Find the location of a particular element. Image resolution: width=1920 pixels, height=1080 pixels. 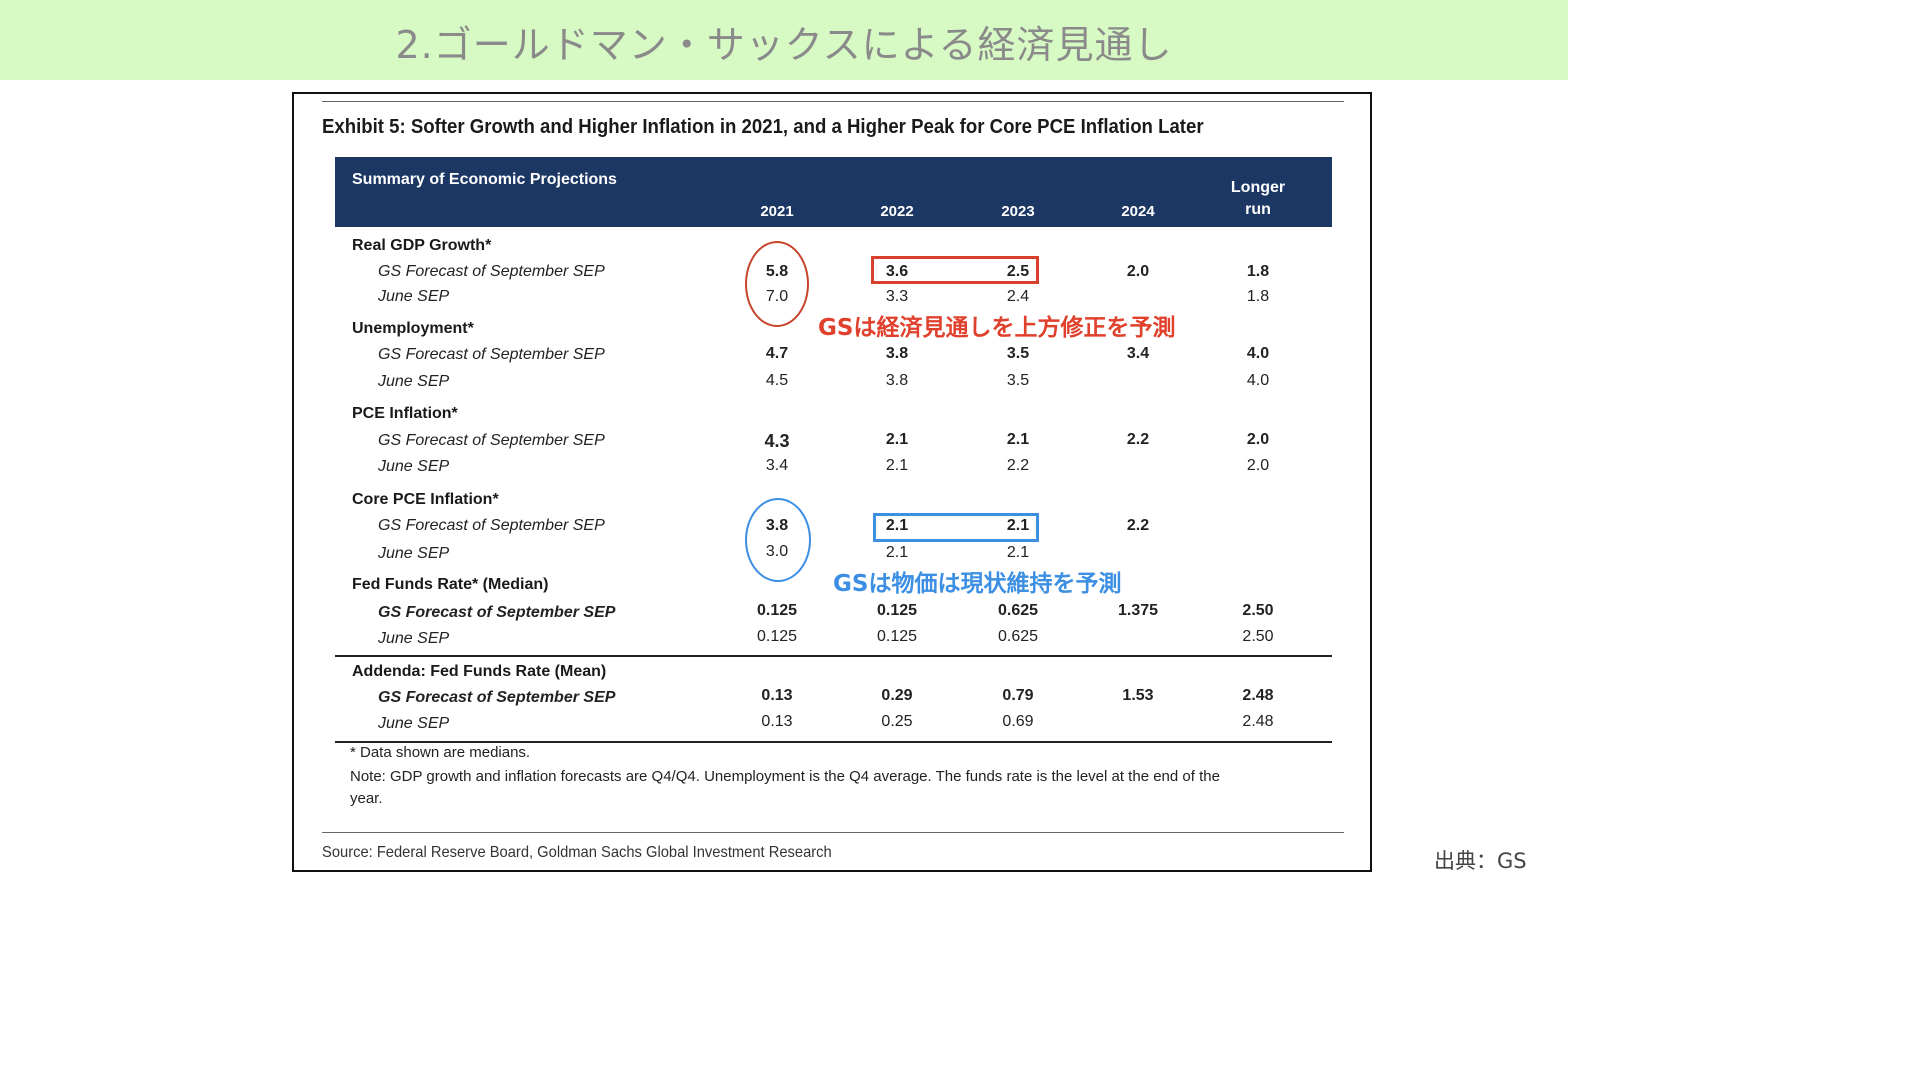

annotation-upward-revision: GSは経済見通しを上方修正を予測 is located at coordinates (997, 328).